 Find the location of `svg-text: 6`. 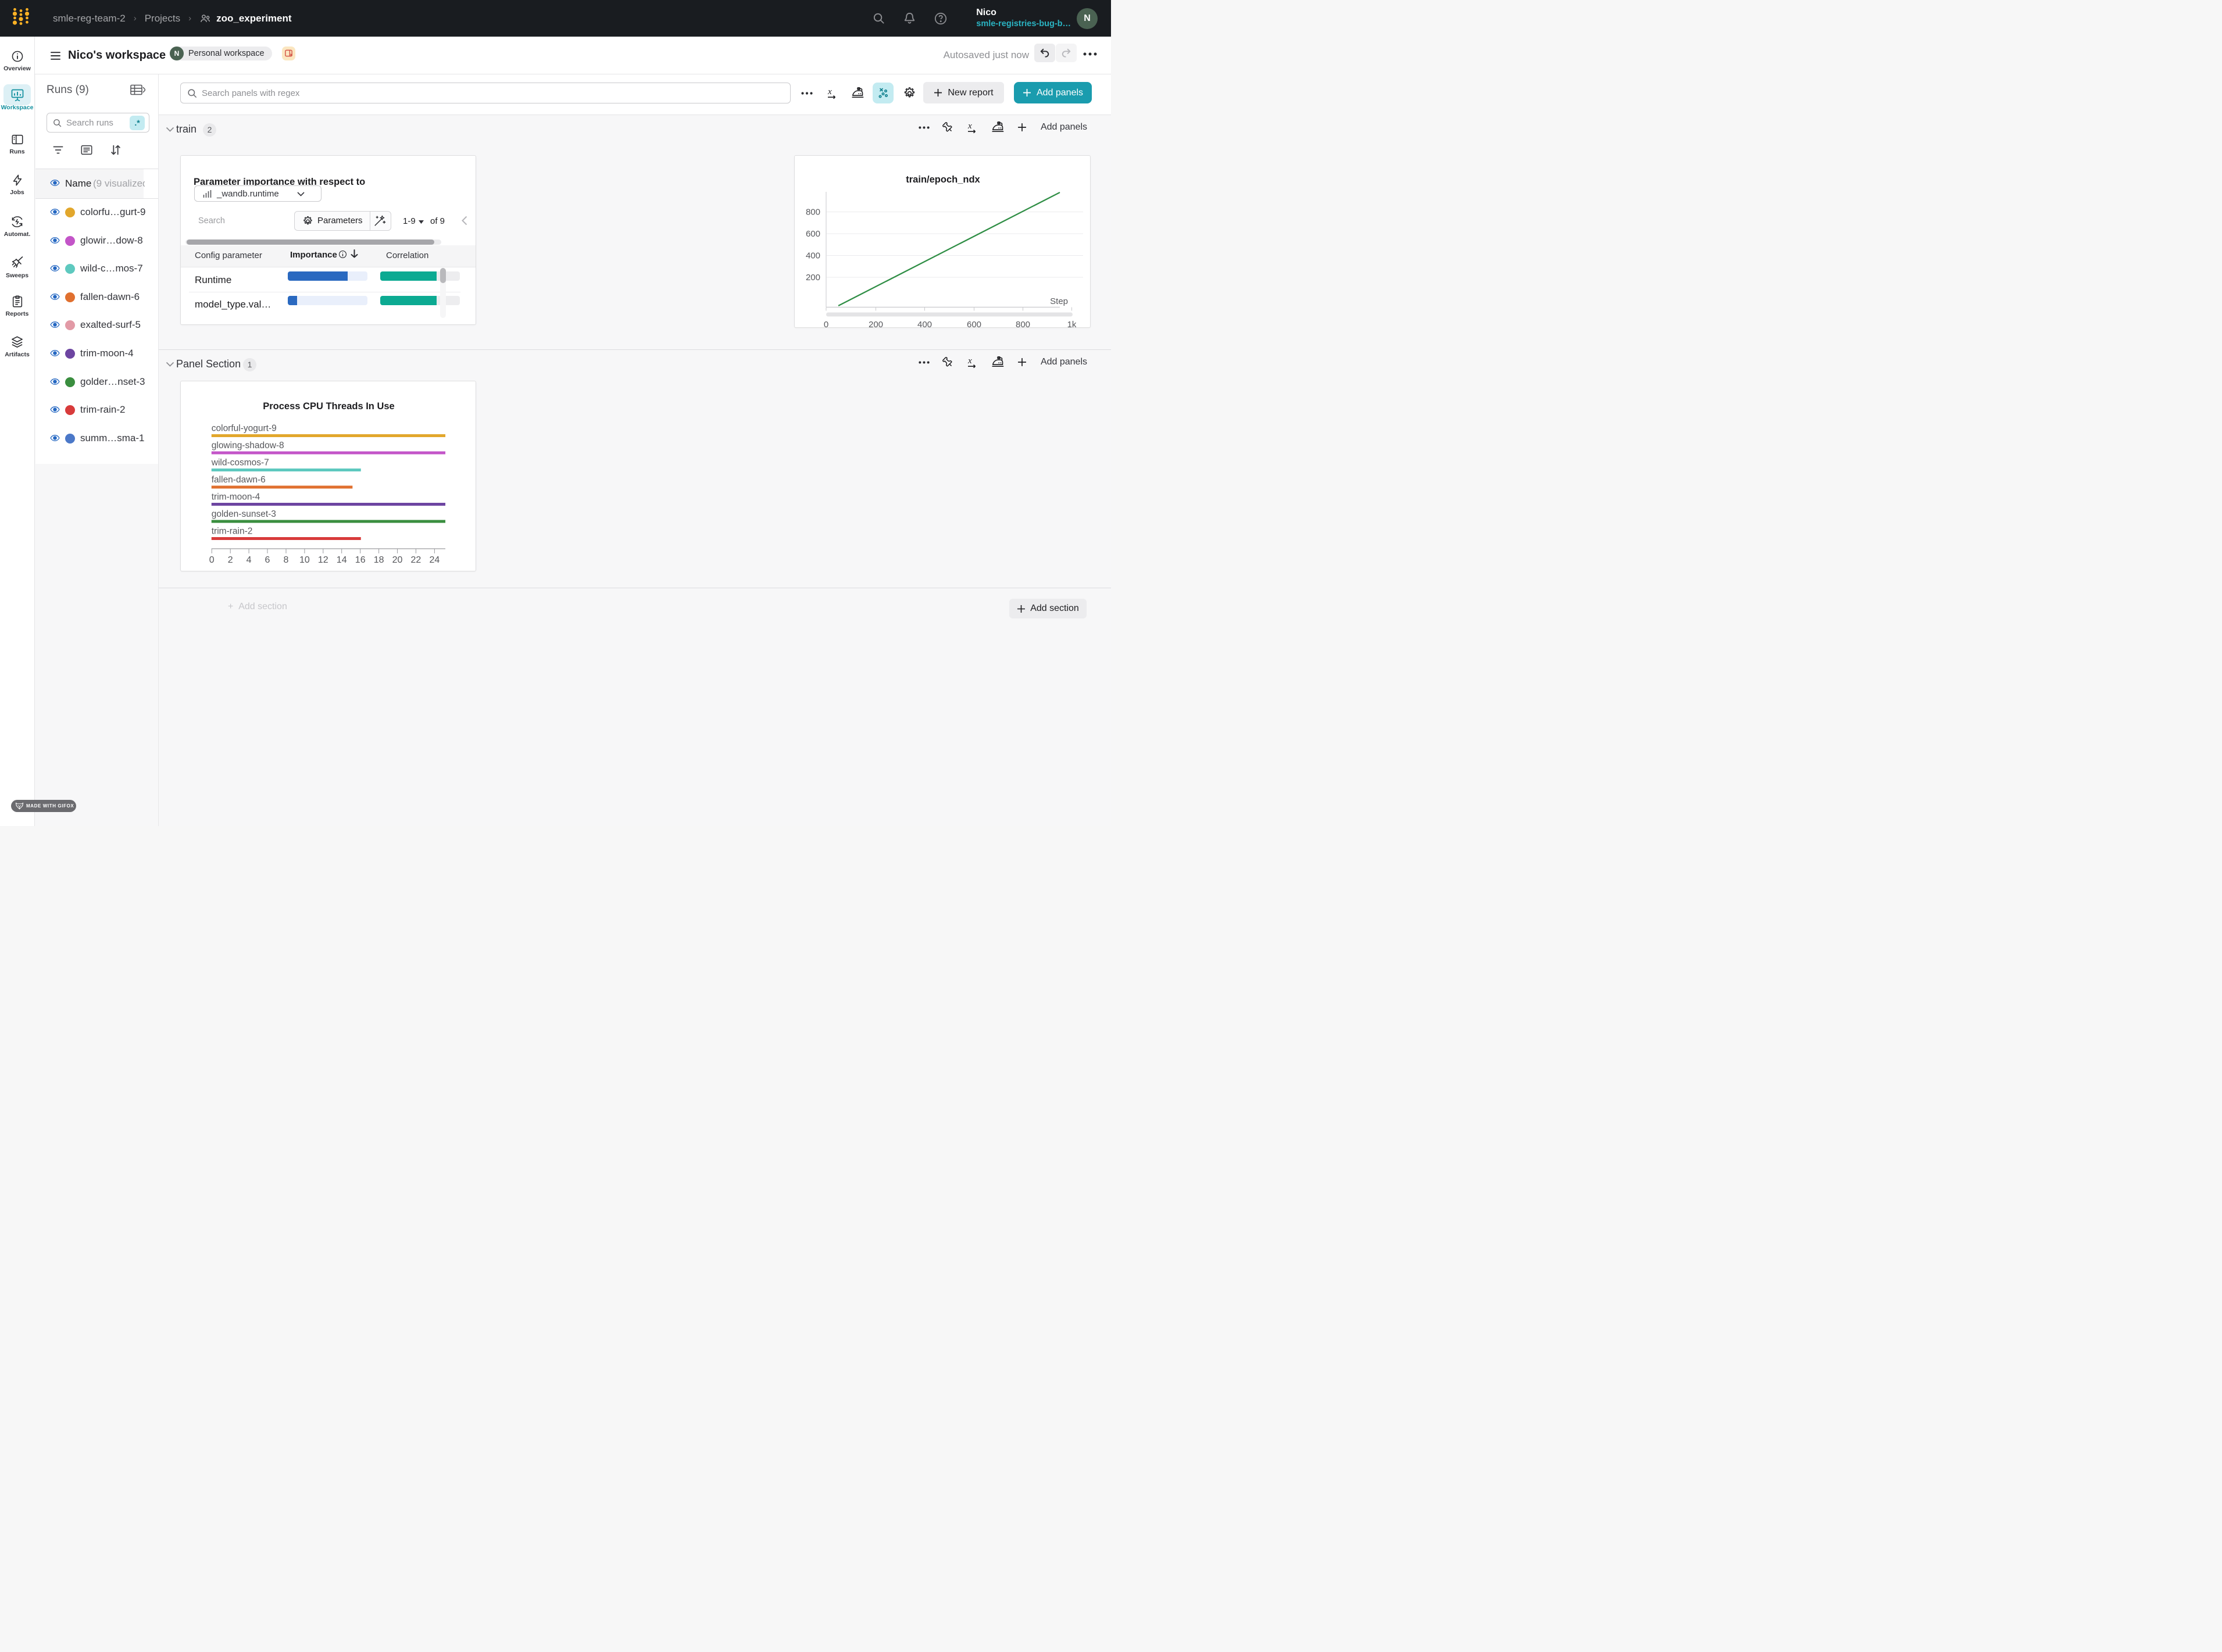

svg-text: 6 is located at coordinates (267, 560).